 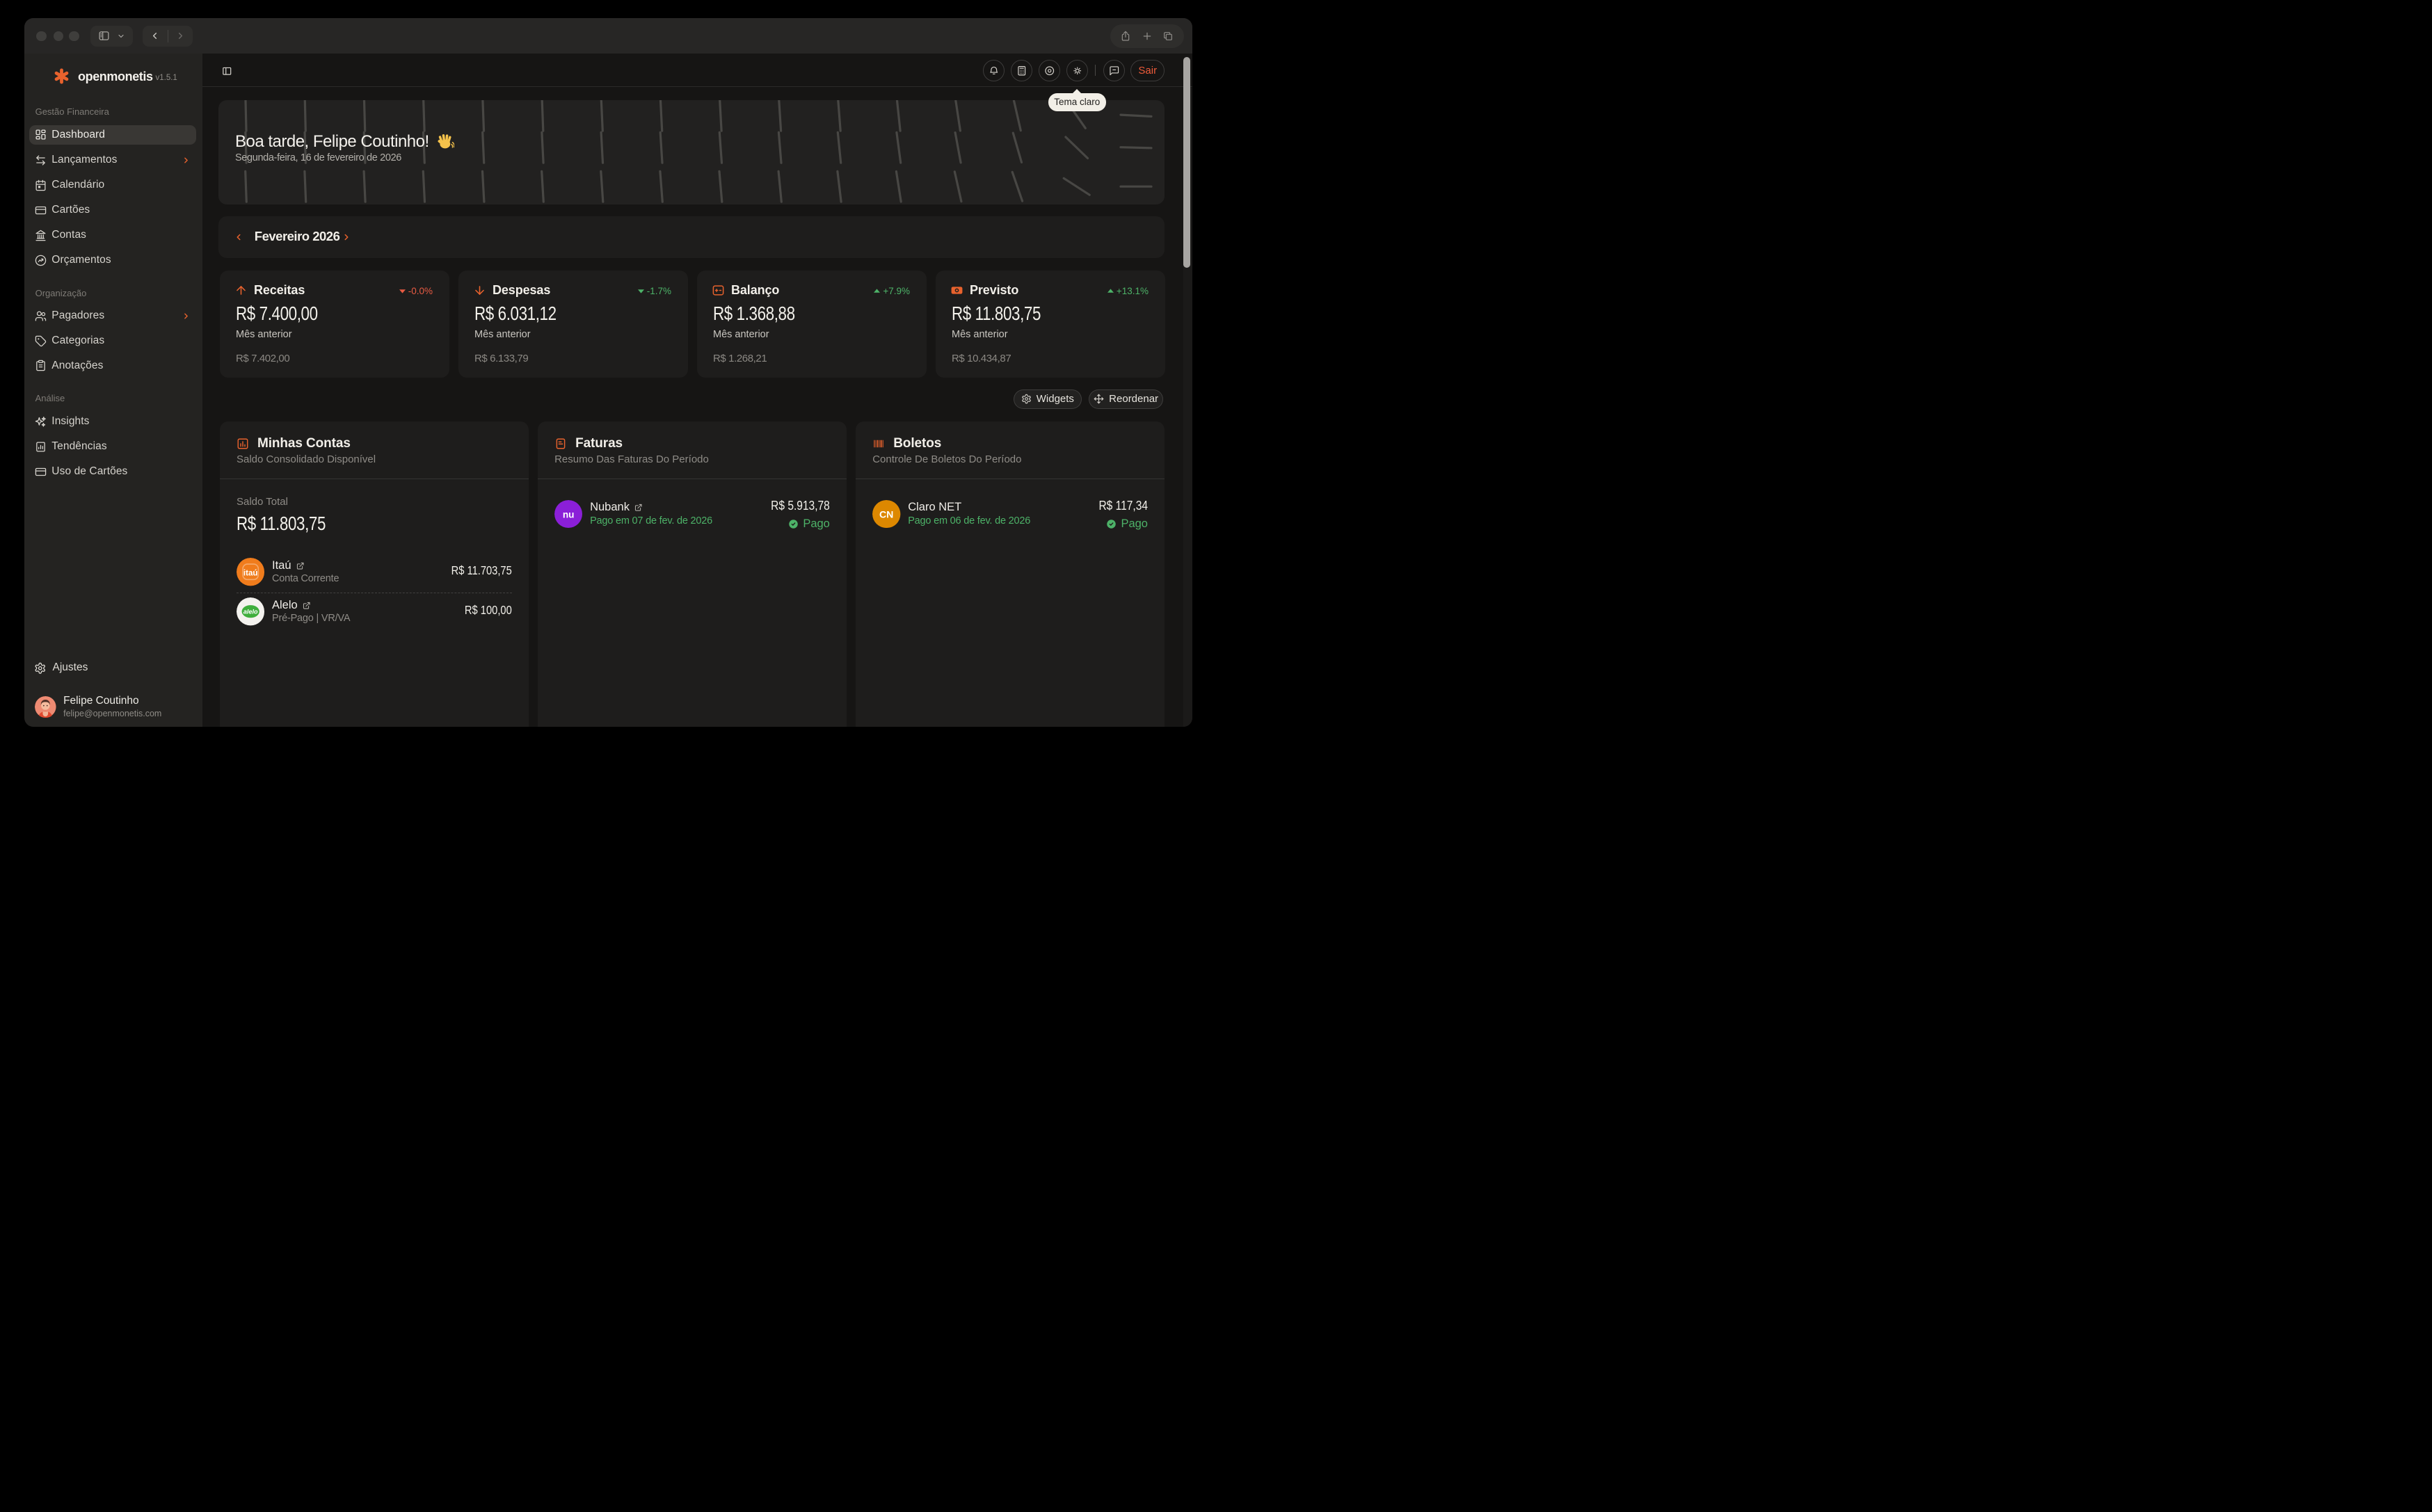 I want to click on svg-text: nu, so click(x=569, y=515).